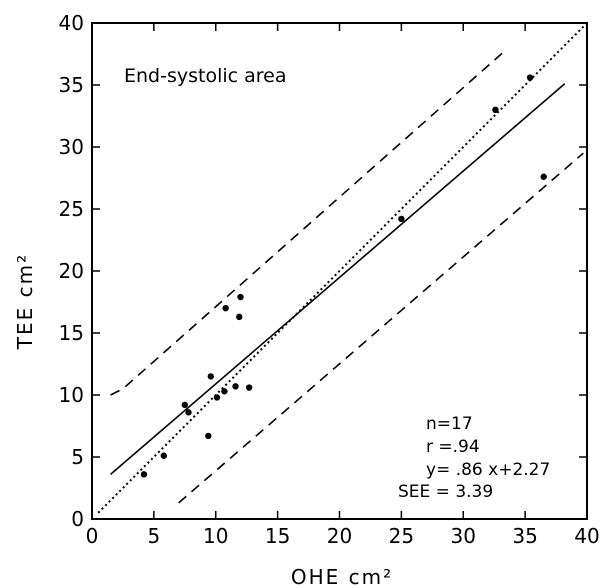  What do you see at coordinates (215, 536) in the screenshot?
I see `x-tick-label: 10` at bounding box center [215, 536].